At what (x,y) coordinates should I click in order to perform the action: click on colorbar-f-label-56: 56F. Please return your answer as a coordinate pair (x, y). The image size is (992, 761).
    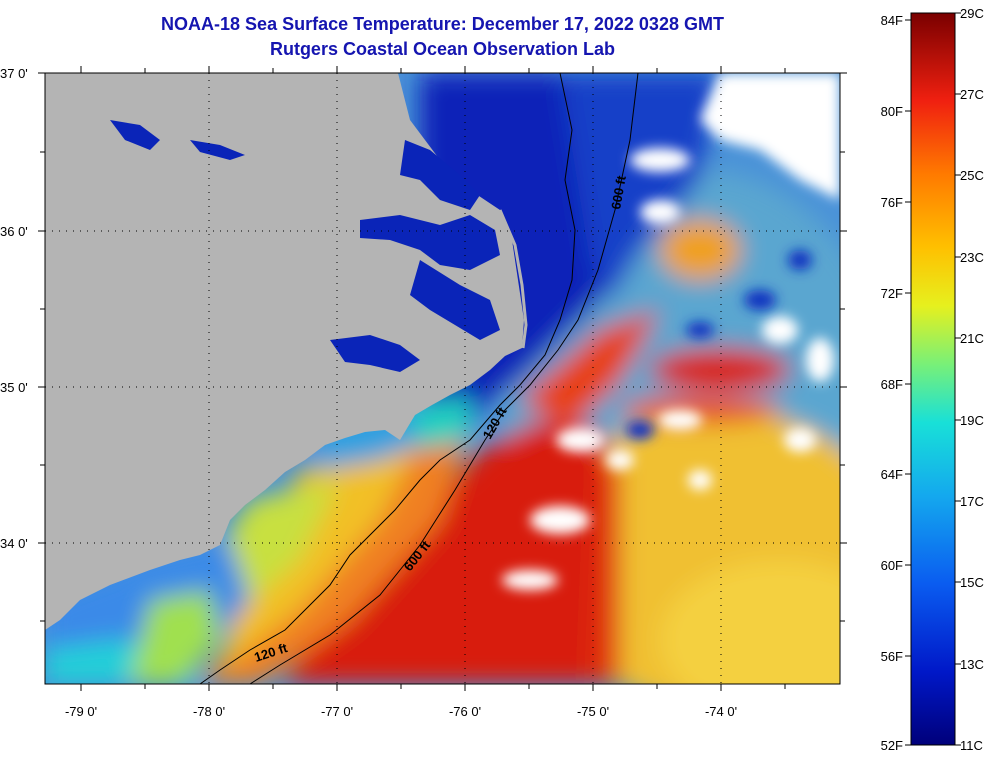
    Looking at the image, I should click on (892, 656).